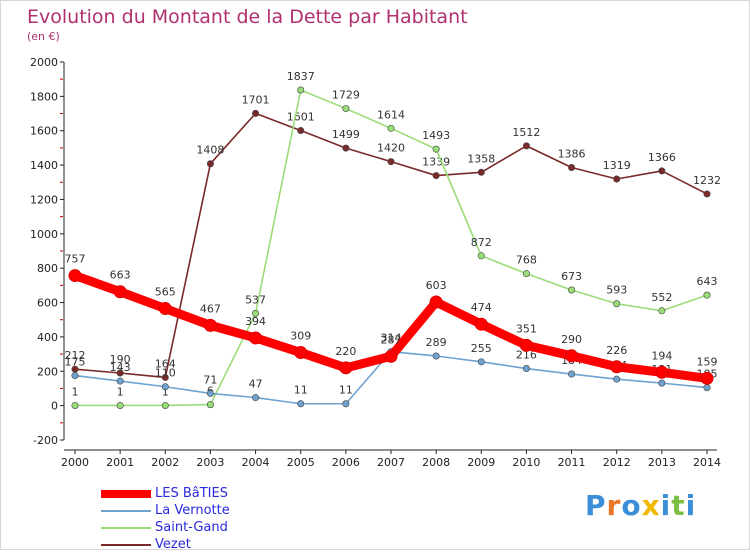  I want to click on x-tick-label: 2002, so click(165, 462).